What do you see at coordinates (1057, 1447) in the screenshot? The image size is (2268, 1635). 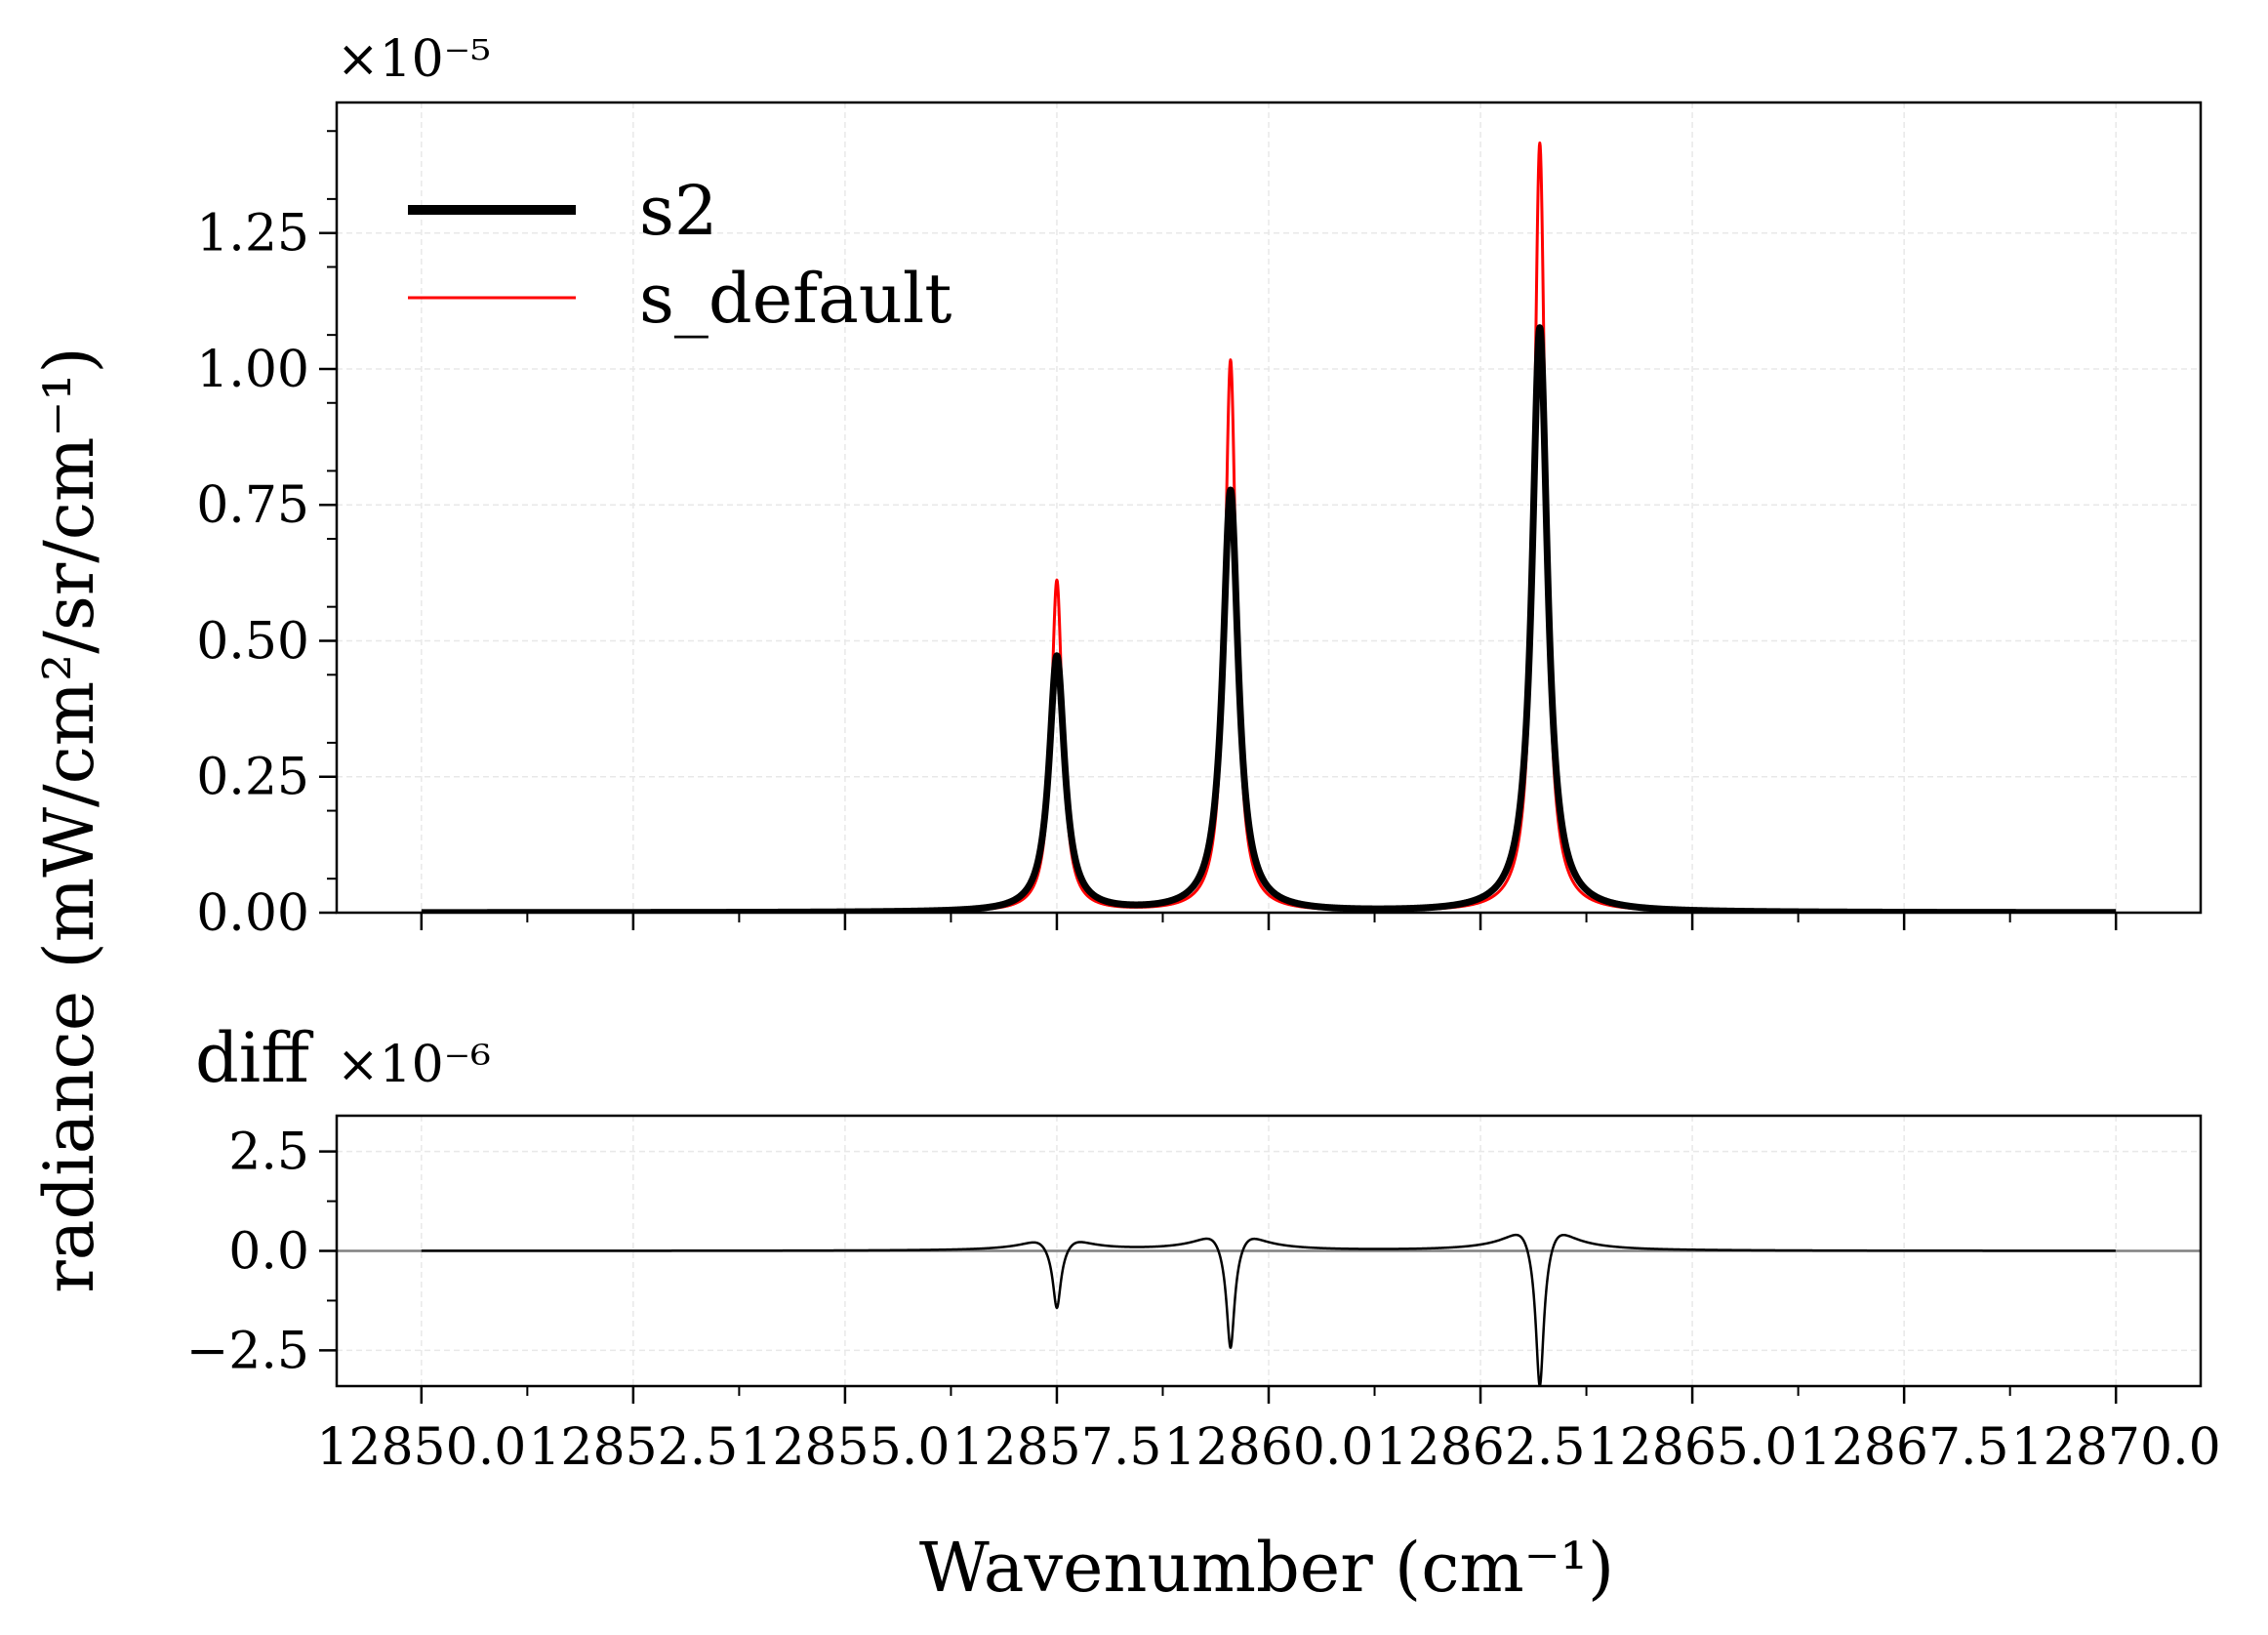 I see `x-tick-label: 12857.5` at bounding box center [1057, 1447].